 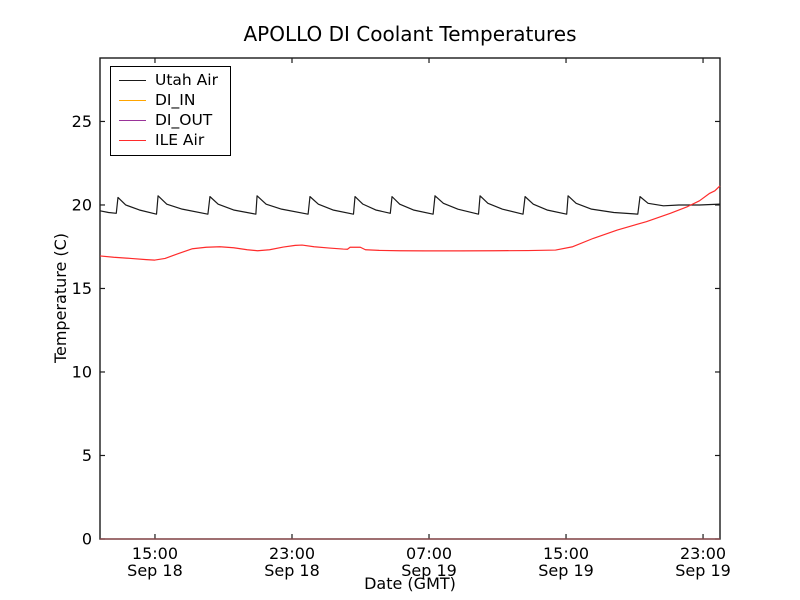 I want to click on legend-label: Utah Air, so click(x=186, y=80).